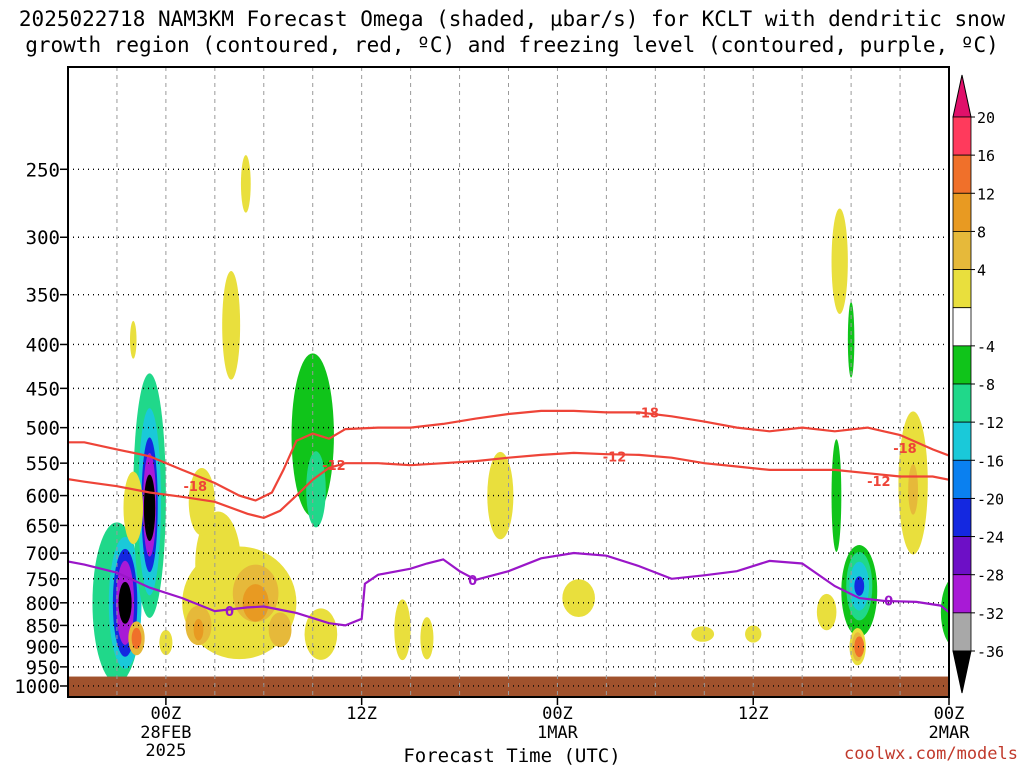 This screenshot has height=768, width=1024. What do you see at coordinates (986, 385) in the screenshot?
I see `colorbar-label: -8` at bounding box center [986, 385].